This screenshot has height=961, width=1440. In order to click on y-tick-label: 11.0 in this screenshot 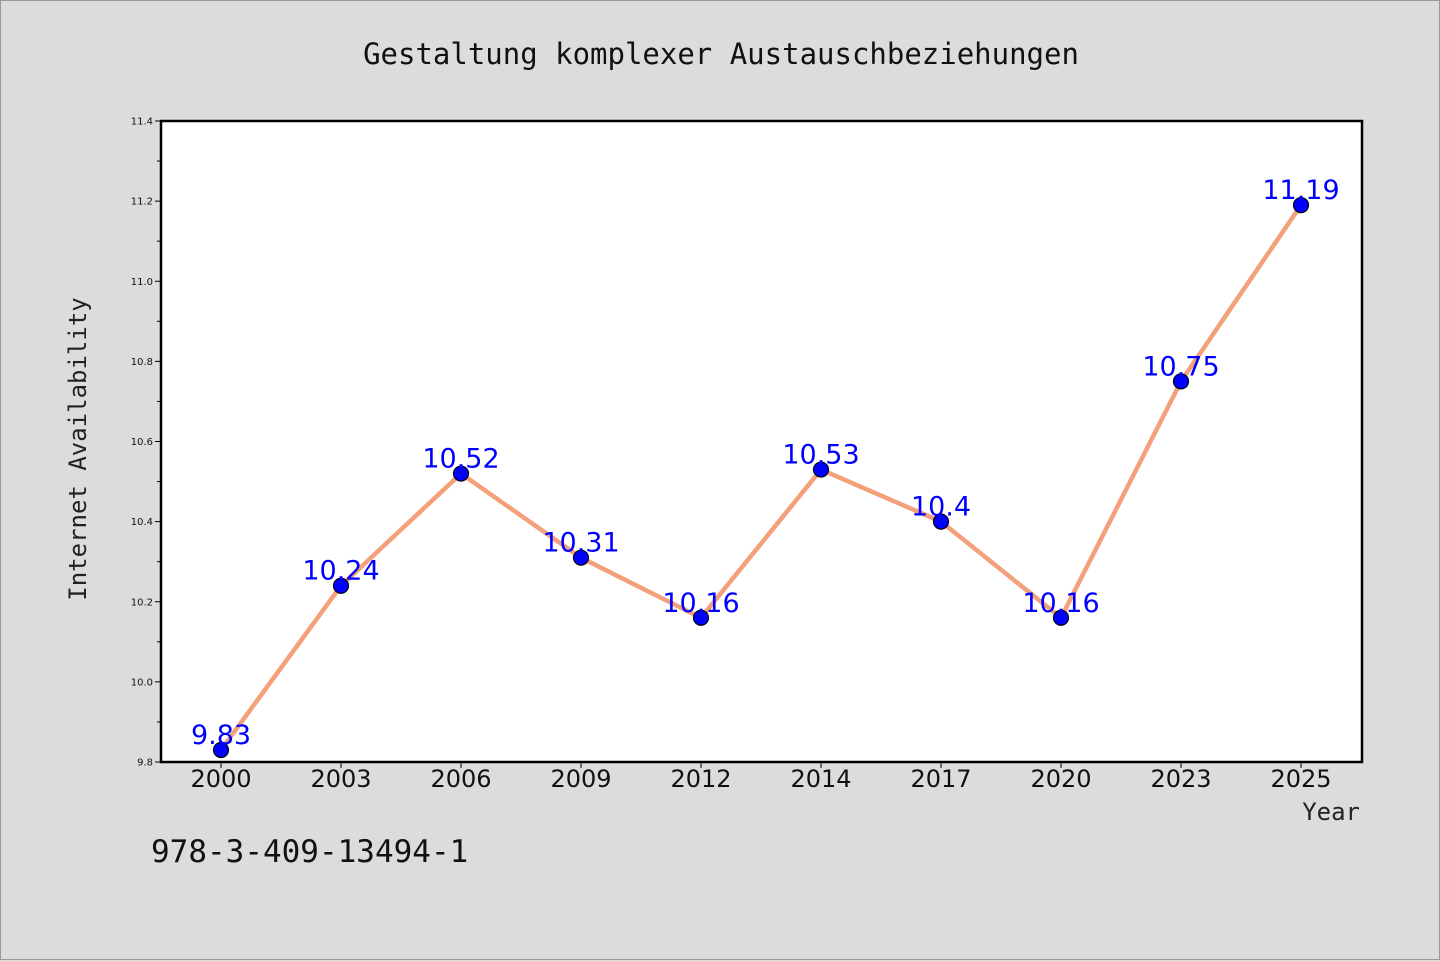, I will do `click(142, 282)`.